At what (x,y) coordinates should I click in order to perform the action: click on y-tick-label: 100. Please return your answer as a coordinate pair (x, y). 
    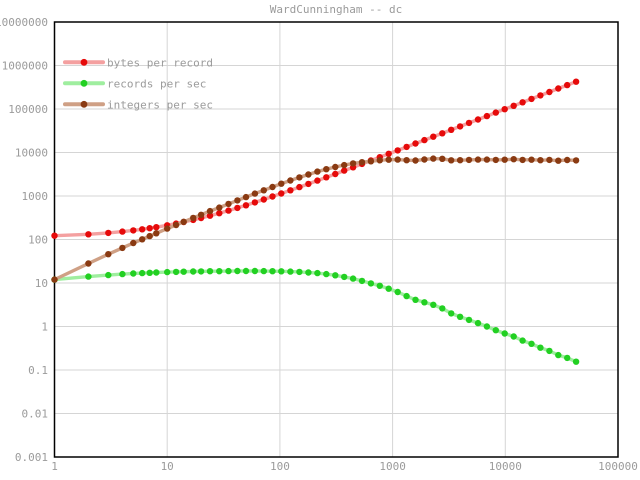
    Looking at the image, I should click on (38, 240).